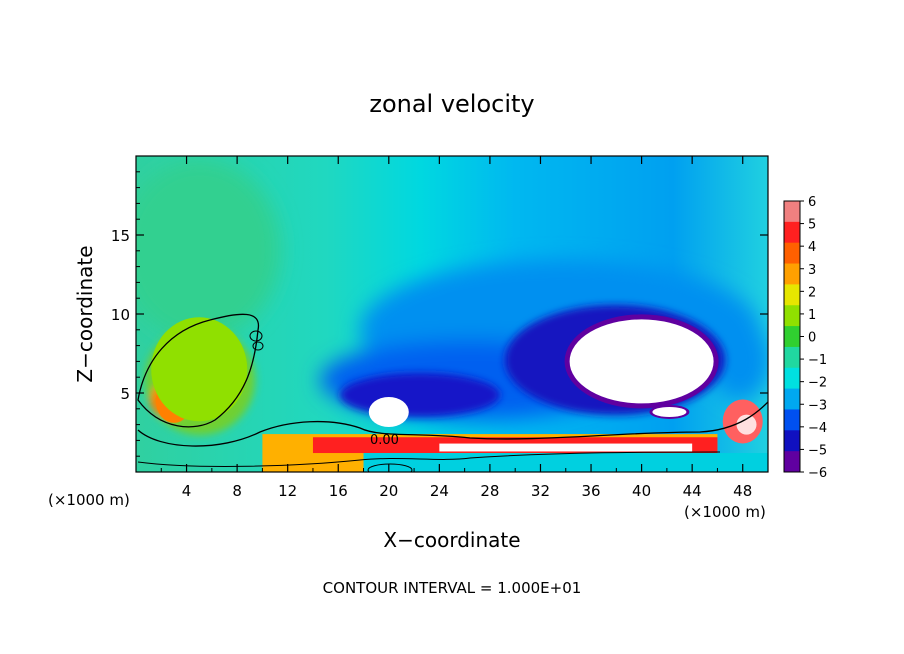 This screenshot has width=904, height=654. What do you see at coordinates (451, 540) in the screenshot?
I see `x-axis-label: X−coordinate` at bounding box center [451, 540].